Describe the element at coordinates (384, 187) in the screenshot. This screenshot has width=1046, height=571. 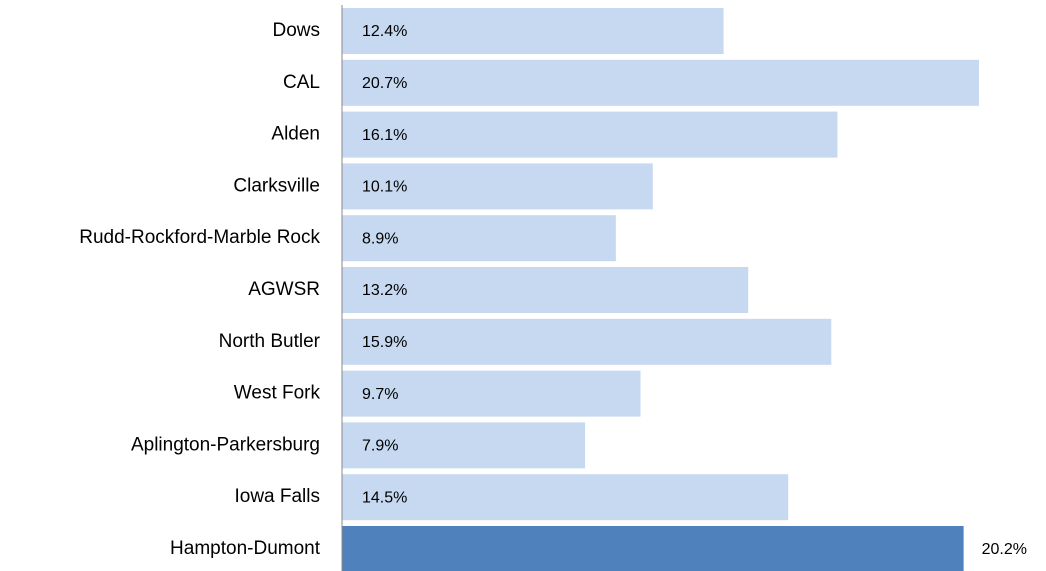
I see `data-label: 10.1%` at that location.